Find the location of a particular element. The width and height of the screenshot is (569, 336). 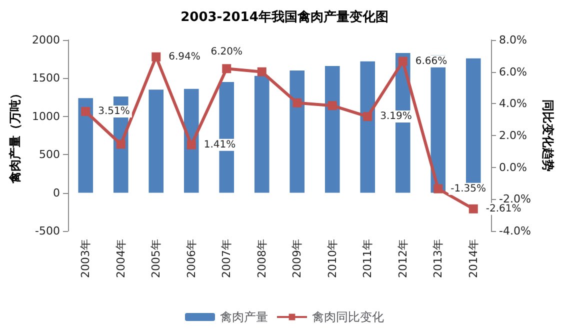

y-tick-label: 1500 is located at coordinates (46, 78).